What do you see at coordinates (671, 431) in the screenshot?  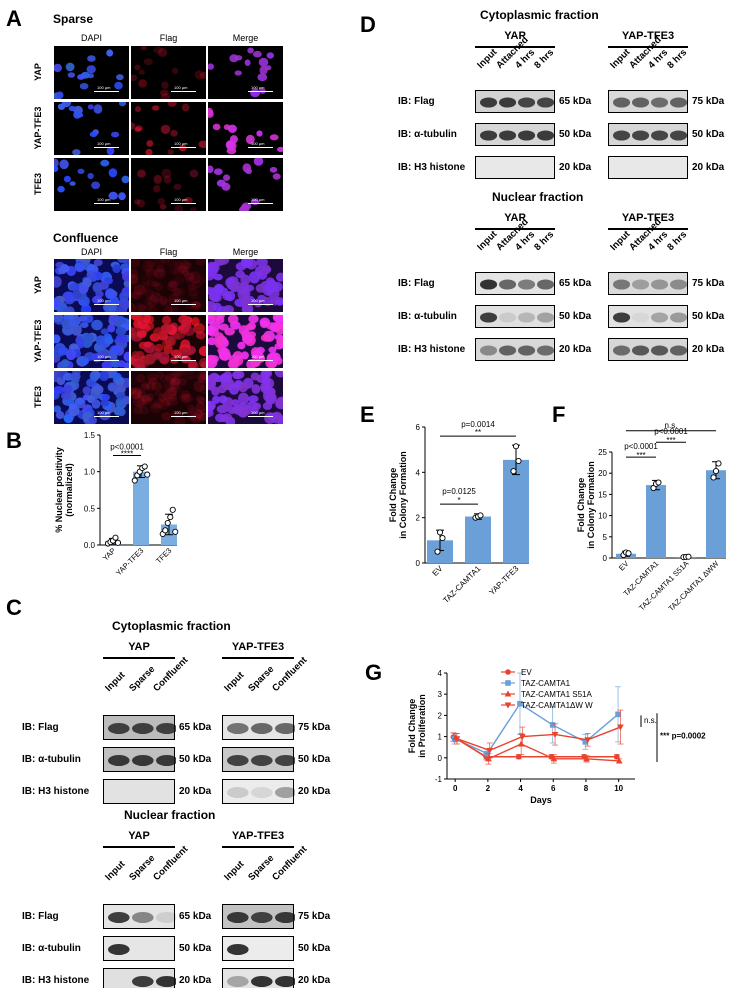 I see `p-value-label: p<0.0001` at bounding box center [671, 431].